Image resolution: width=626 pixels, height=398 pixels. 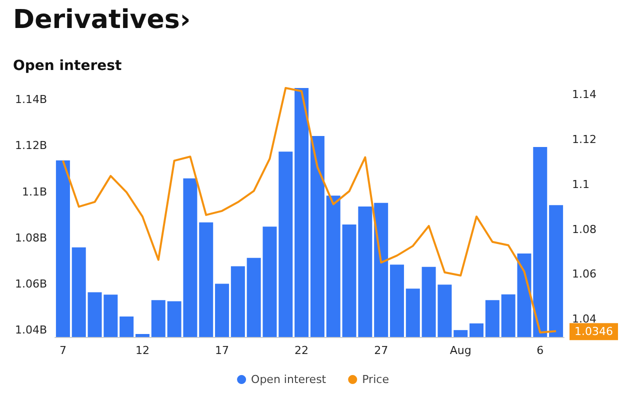 I want to click on chart-title: Derivatives›, so click(x=102, y=20).